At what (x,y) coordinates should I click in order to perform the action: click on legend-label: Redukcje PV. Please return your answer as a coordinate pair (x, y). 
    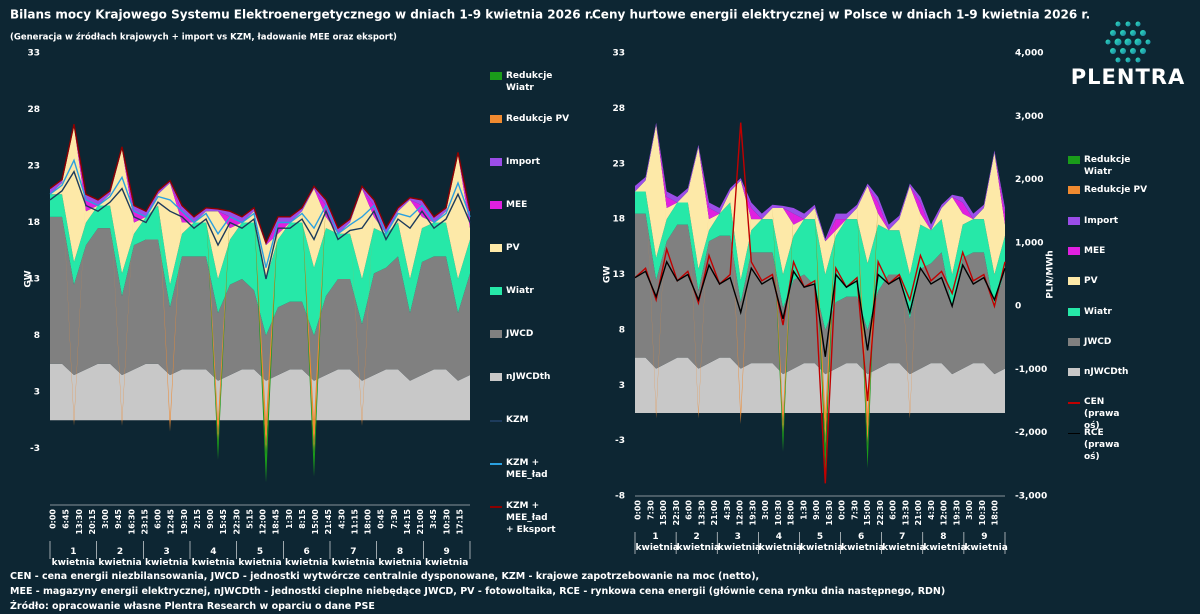
    Looking at the image, I should click on (538, 119).